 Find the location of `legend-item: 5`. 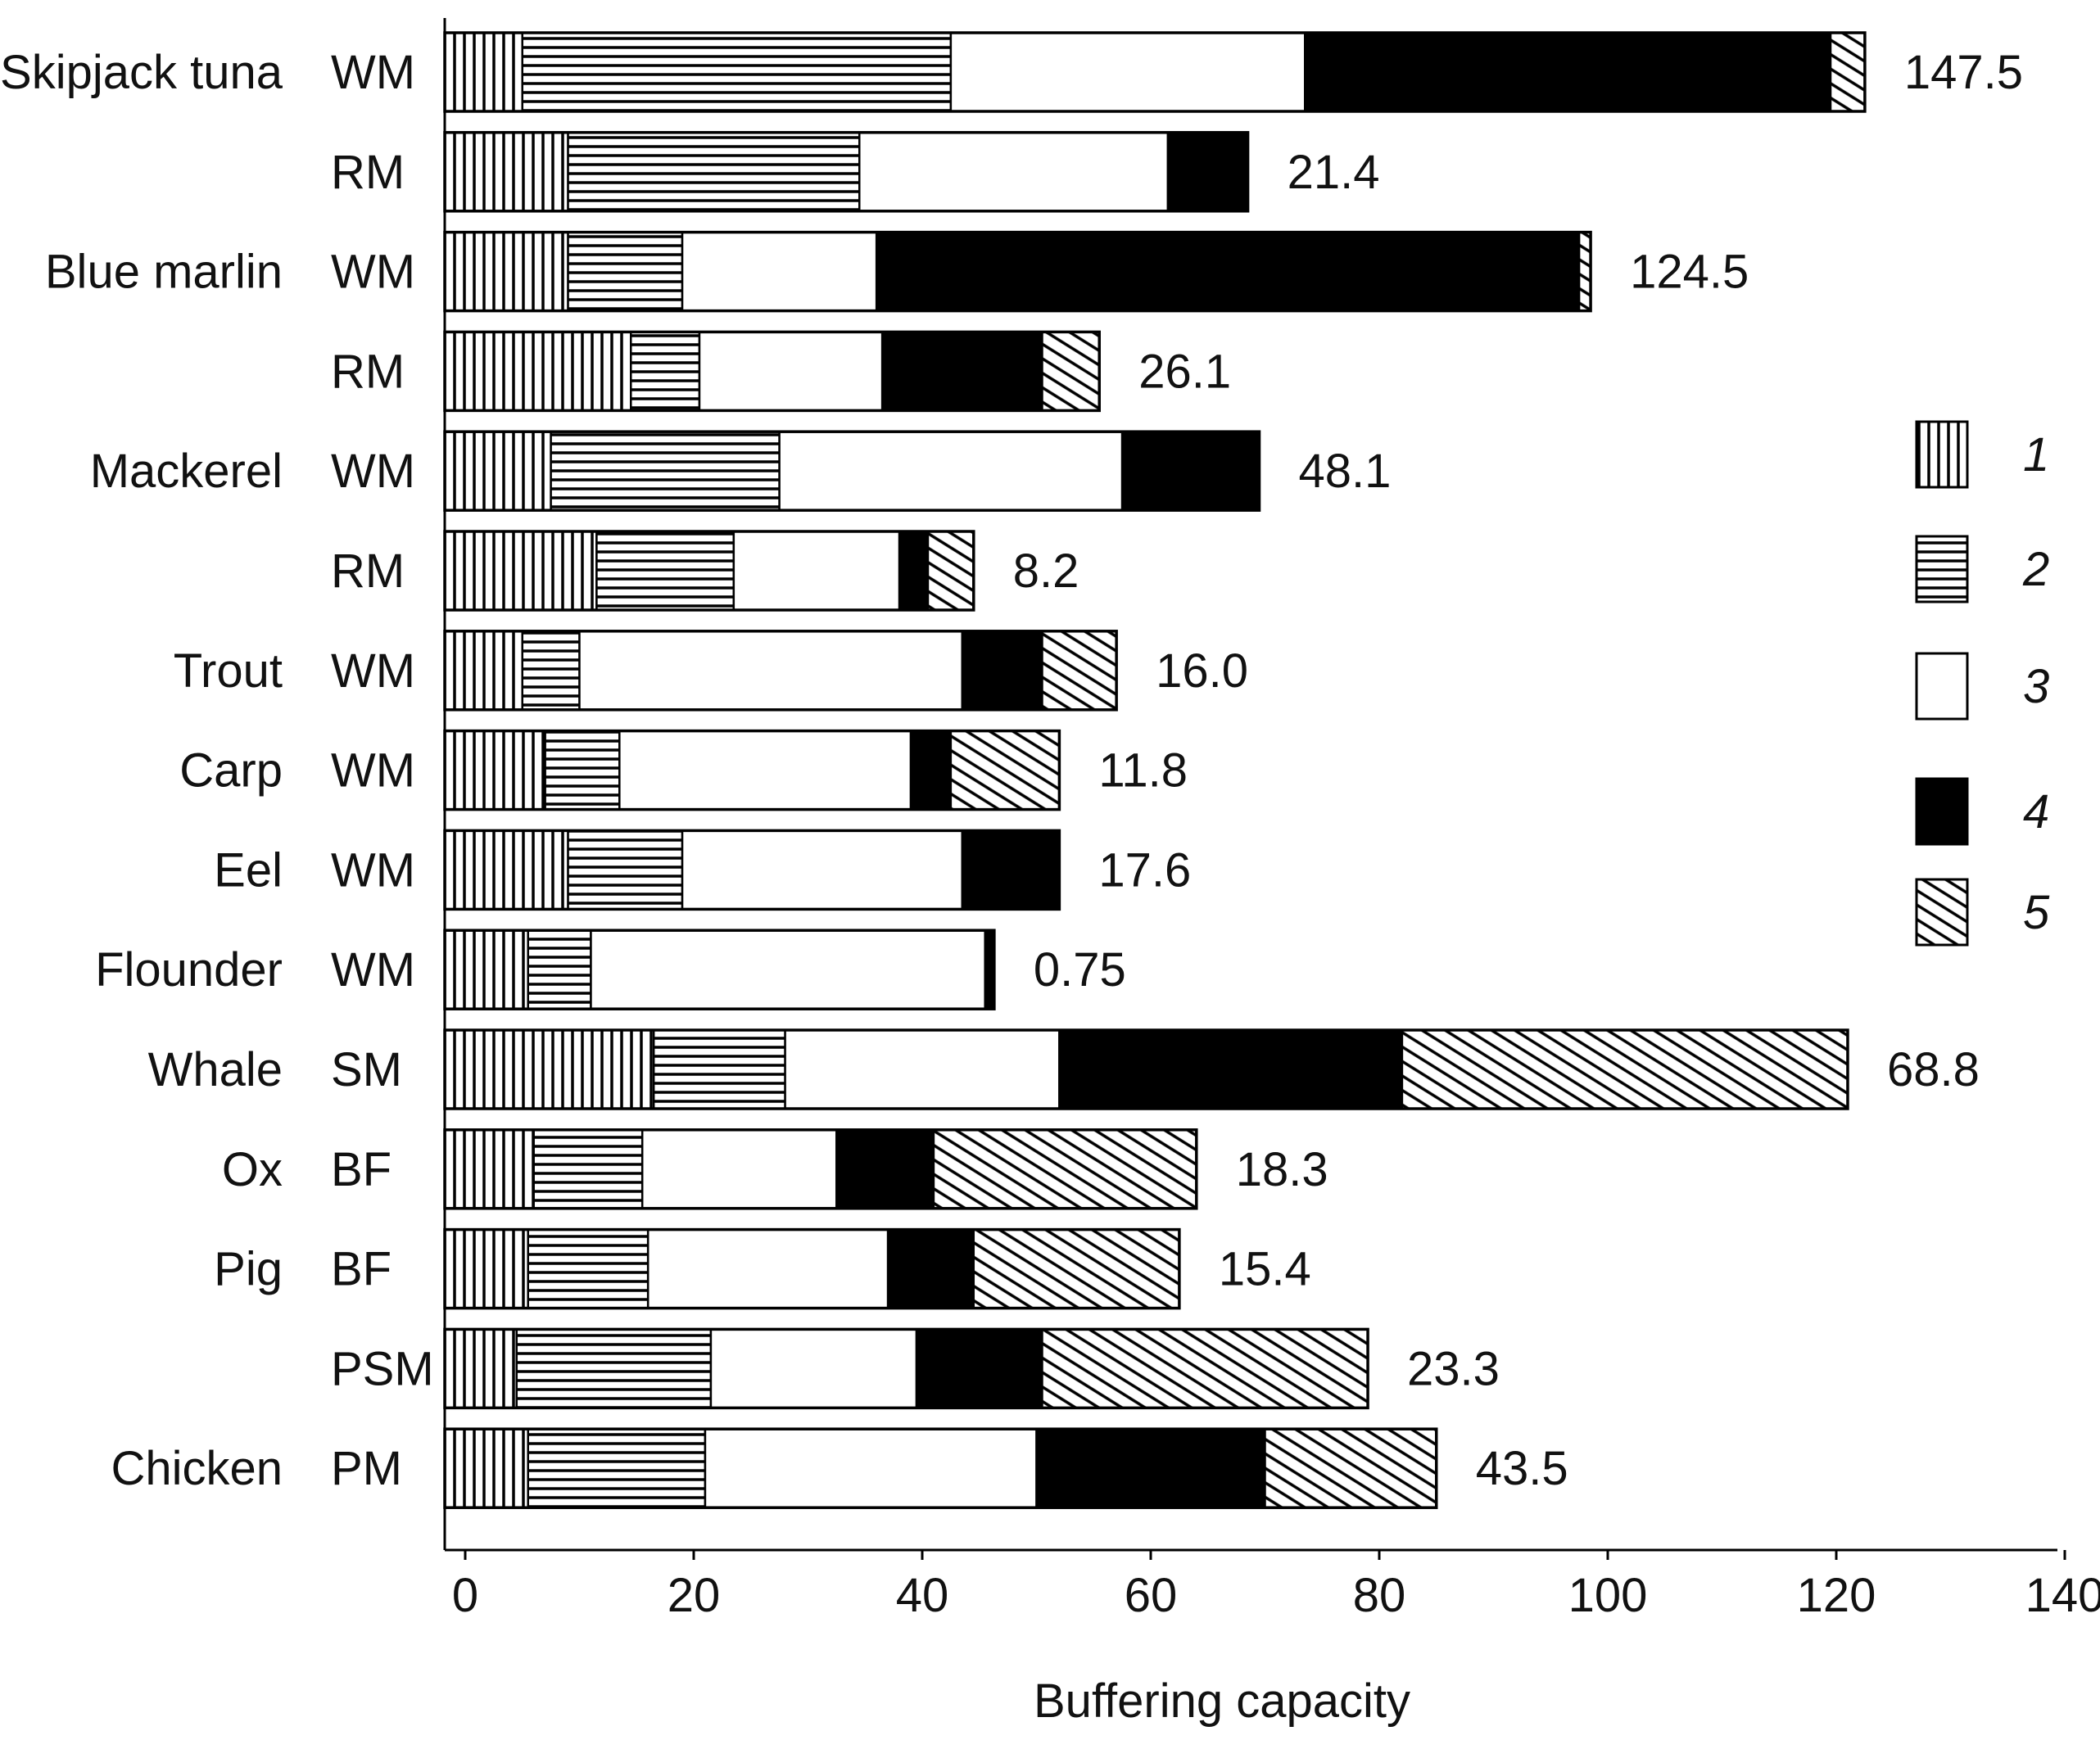

legend-item: 5 is located at coordinates (1982, 913).